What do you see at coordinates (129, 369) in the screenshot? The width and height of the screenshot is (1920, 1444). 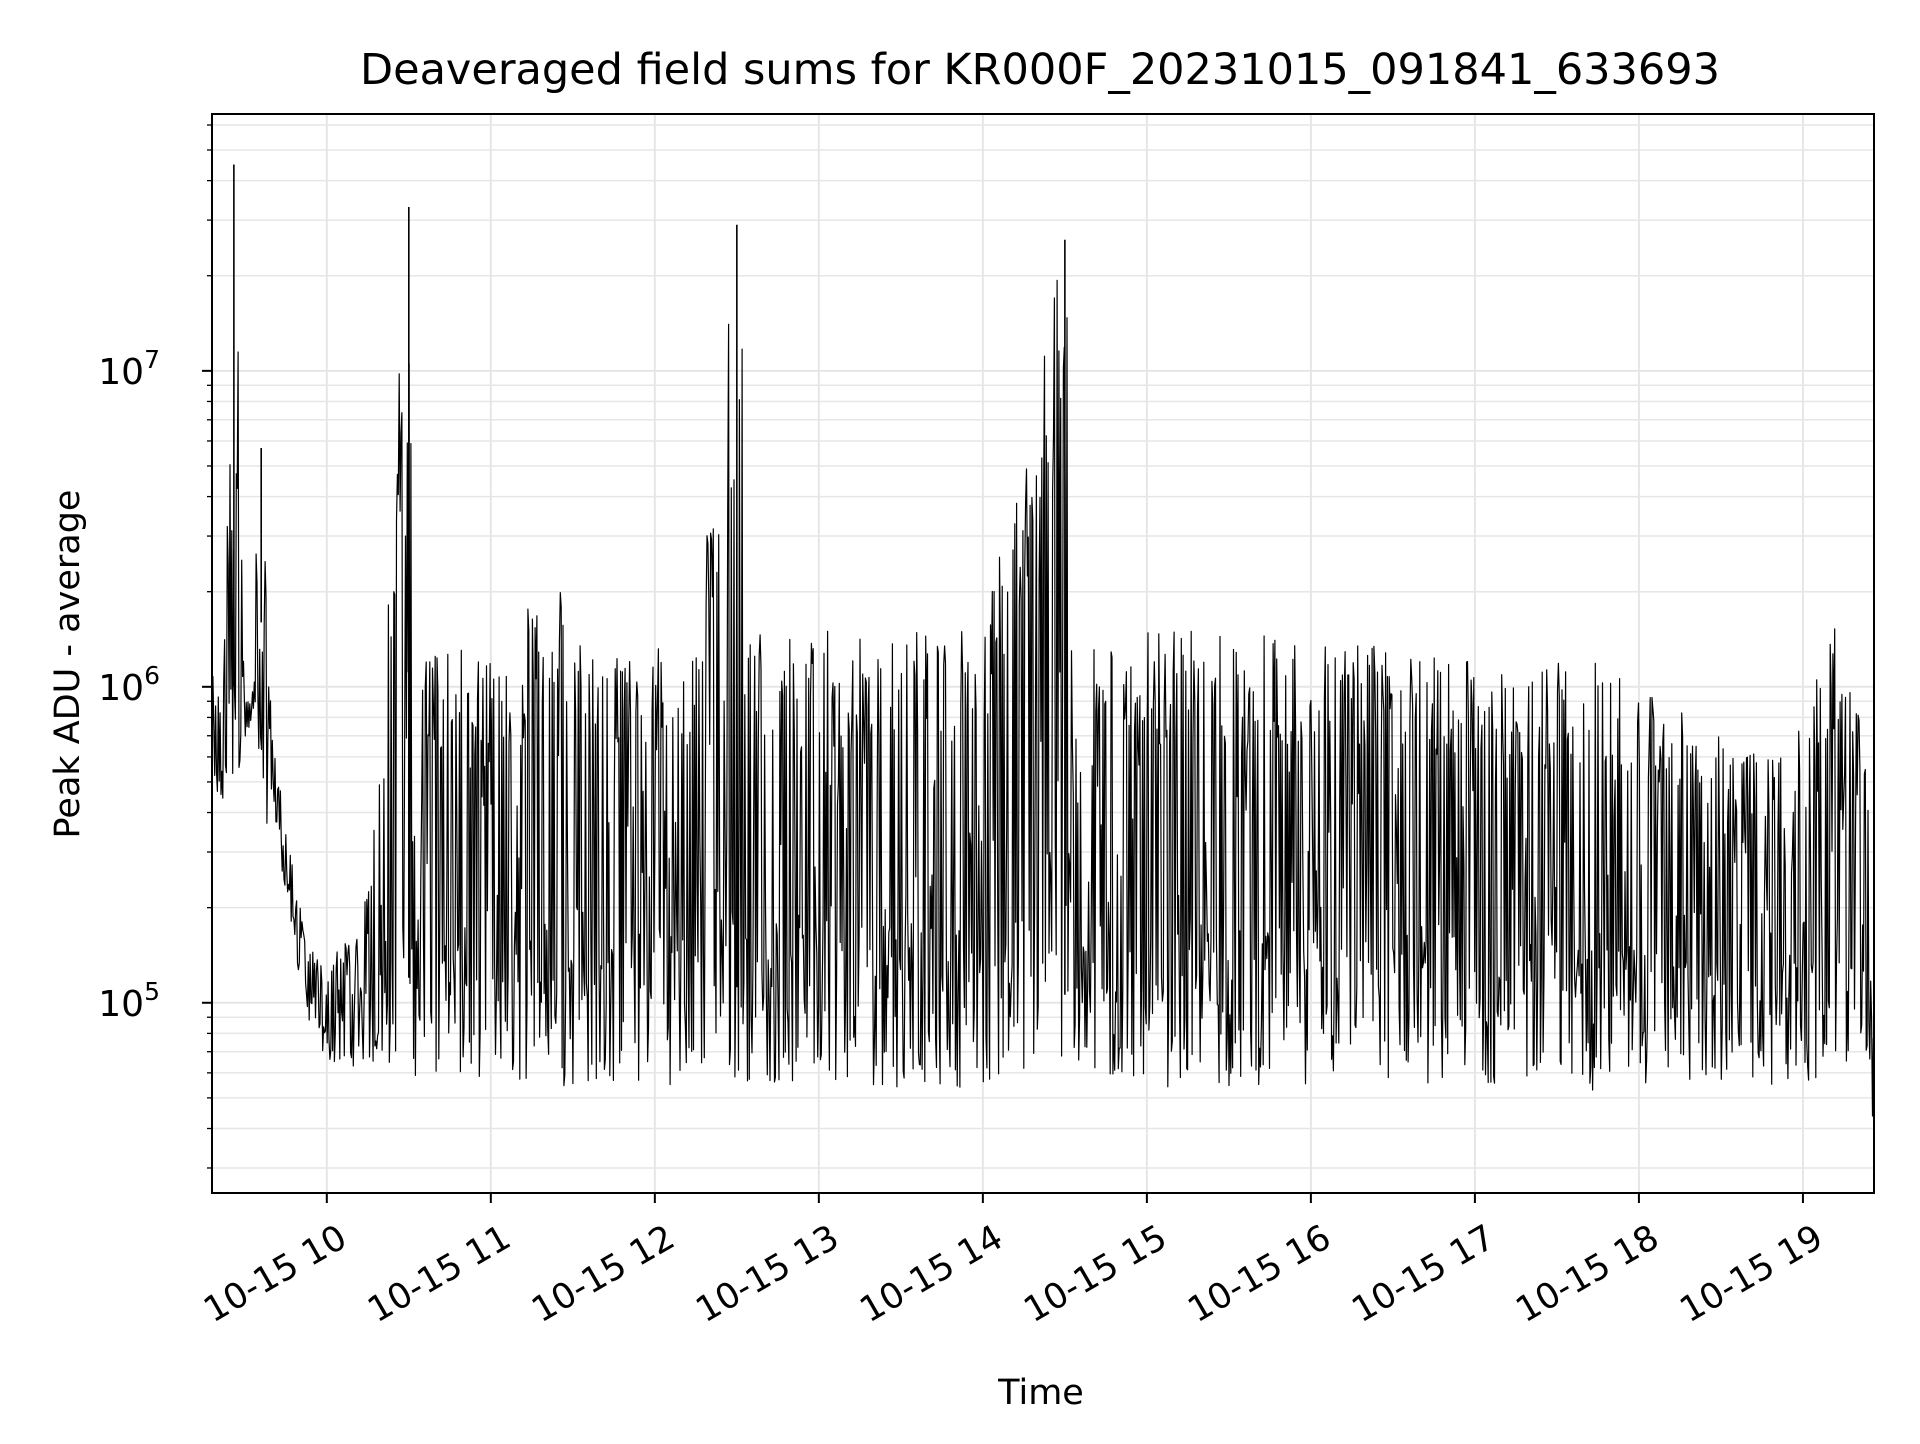 I see `y-tick-label: 10⁷` at bounding box center [129, 369].